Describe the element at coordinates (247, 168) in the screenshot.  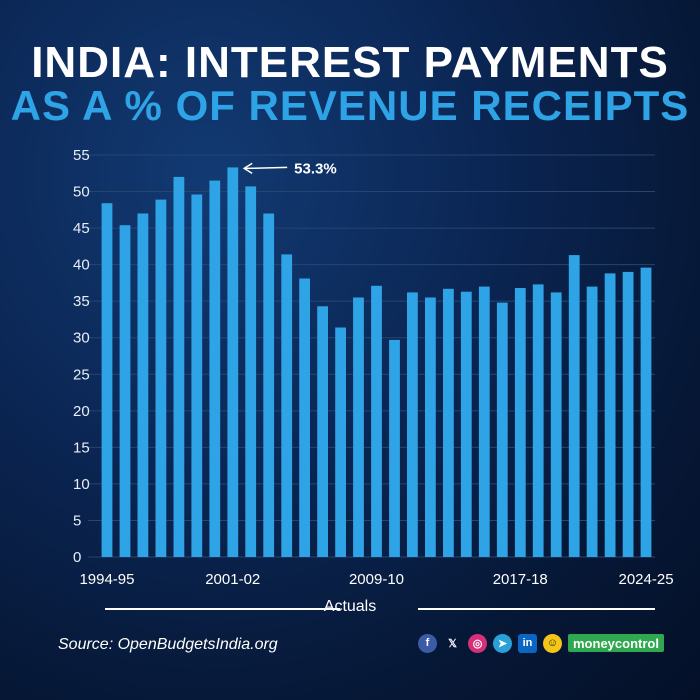
I see `annotation-arrow-head` at that location.